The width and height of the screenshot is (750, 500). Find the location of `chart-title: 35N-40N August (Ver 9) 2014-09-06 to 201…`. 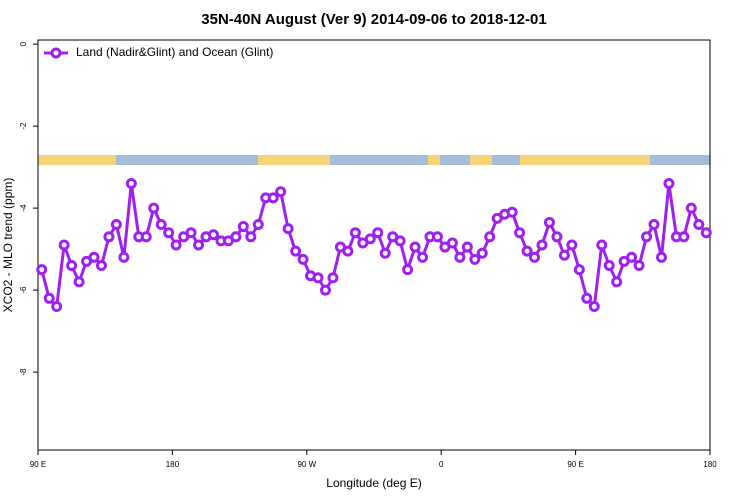

chart-title: 35N-40N August (Ver 9) 2014-09-06 to 201… is located at coordinates (373, 19).